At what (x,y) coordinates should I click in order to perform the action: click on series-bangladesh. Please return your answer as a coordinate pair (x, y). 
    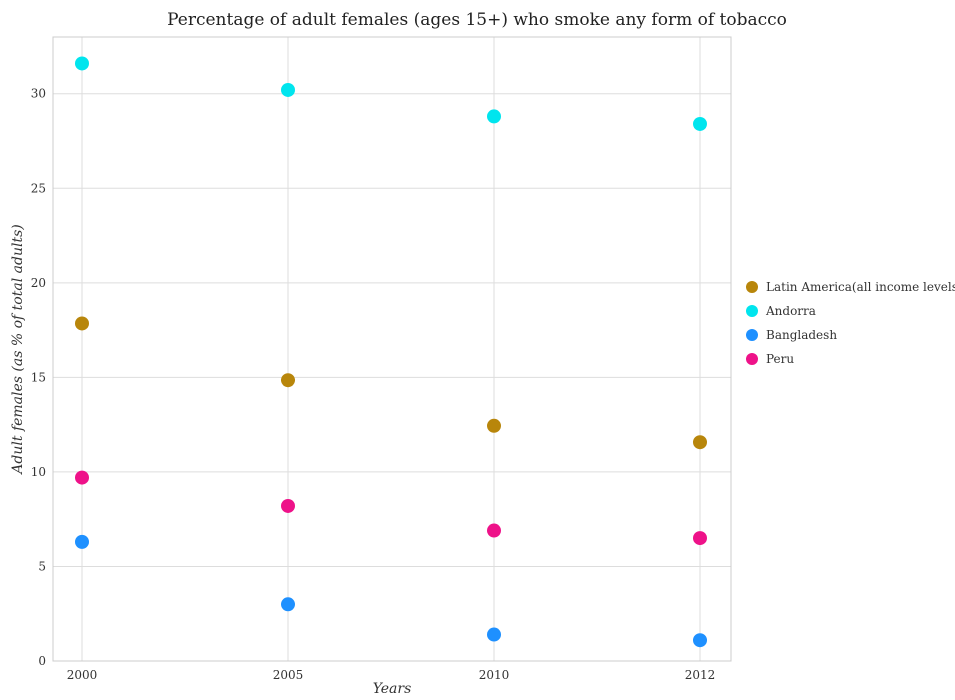
    Looking at the image, I should click on (391, 591).